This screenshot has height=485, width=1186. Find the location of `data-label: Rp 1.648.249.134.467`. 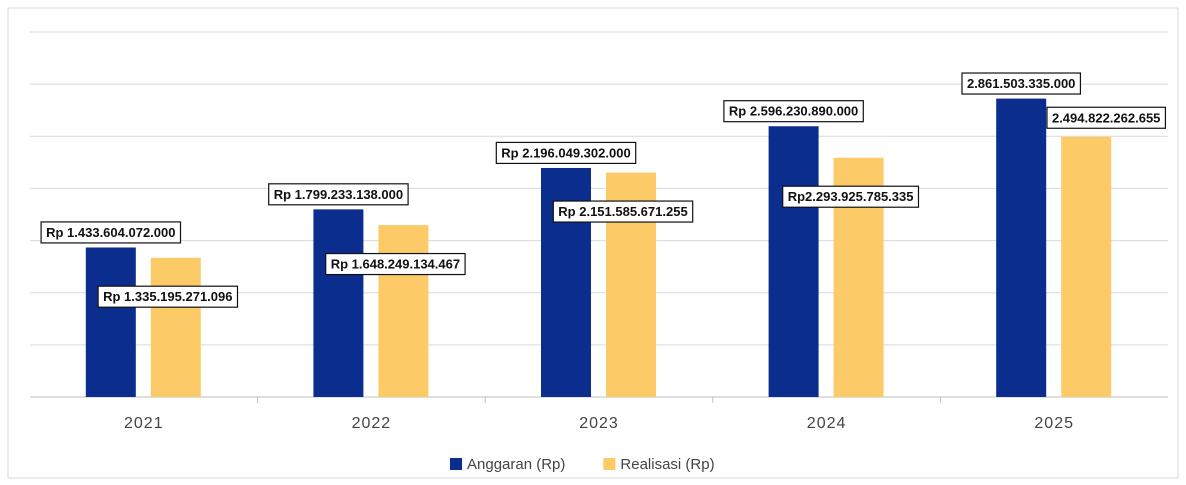

data-label: Rp 1.648.249.134.467 is located at coordinates (395, 264).